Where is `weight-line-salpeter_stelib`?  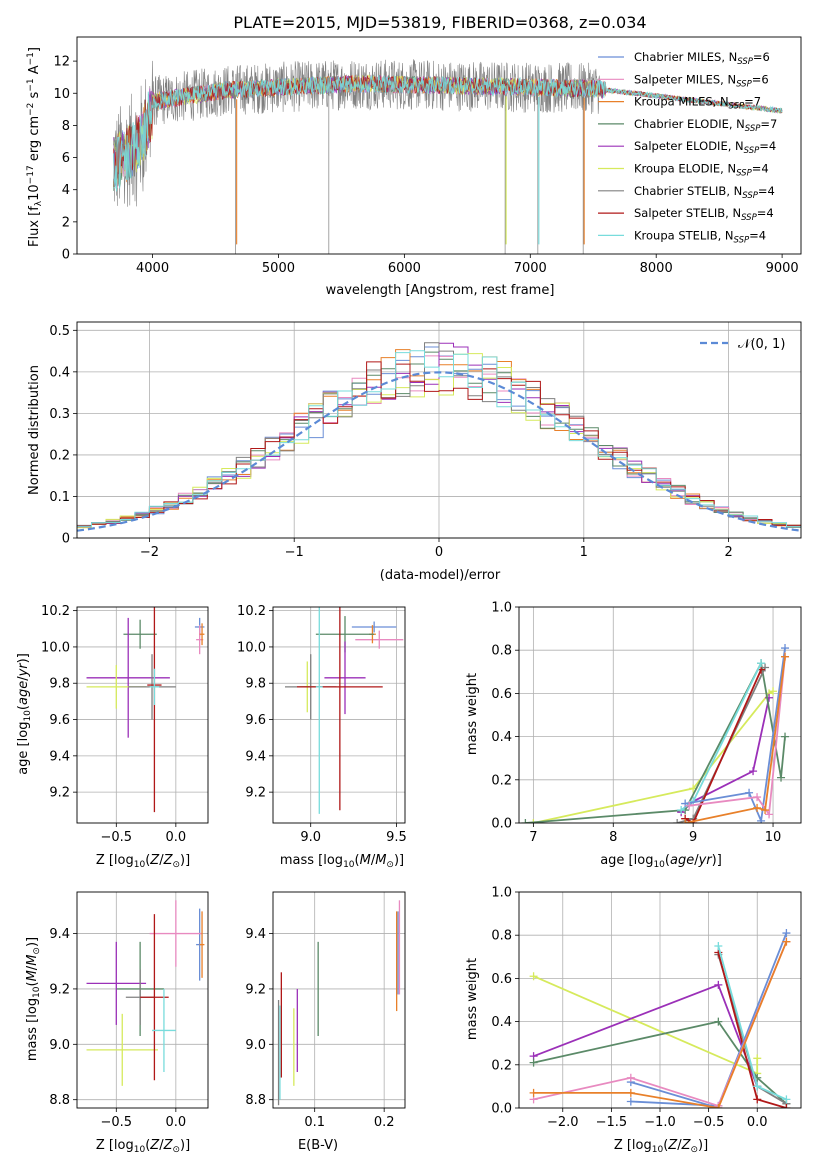 weight-line-salpeter_stelib is located at coordinates (723, 746).